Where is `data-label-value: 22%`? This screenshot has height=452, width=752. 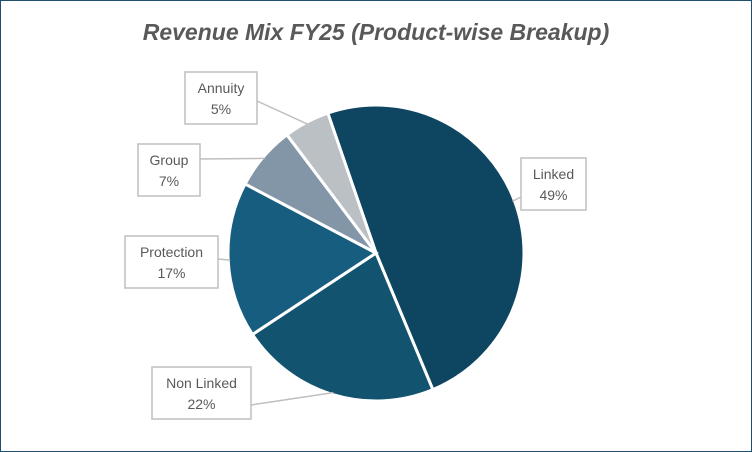 data-label-value: 22% is located at coordinates (201, 404).